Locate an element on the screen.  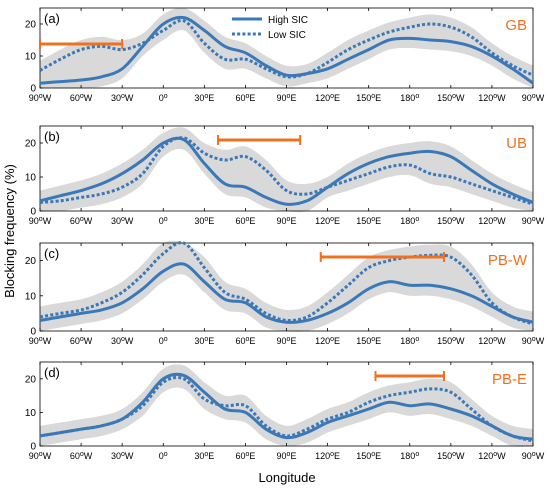
x-axis-label: Longitude is located at coordinates (286, 477).